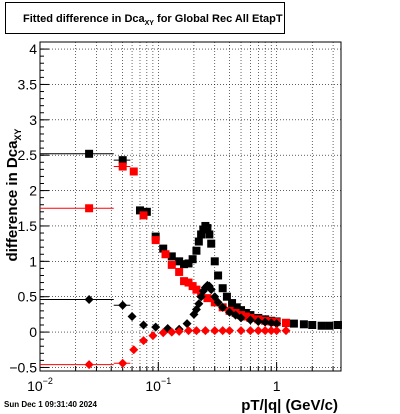 Image resolution: width=400 pixels, height=414 pixels. I want to click on y-axis-title-main: difference in Dca, so click(12, 201).